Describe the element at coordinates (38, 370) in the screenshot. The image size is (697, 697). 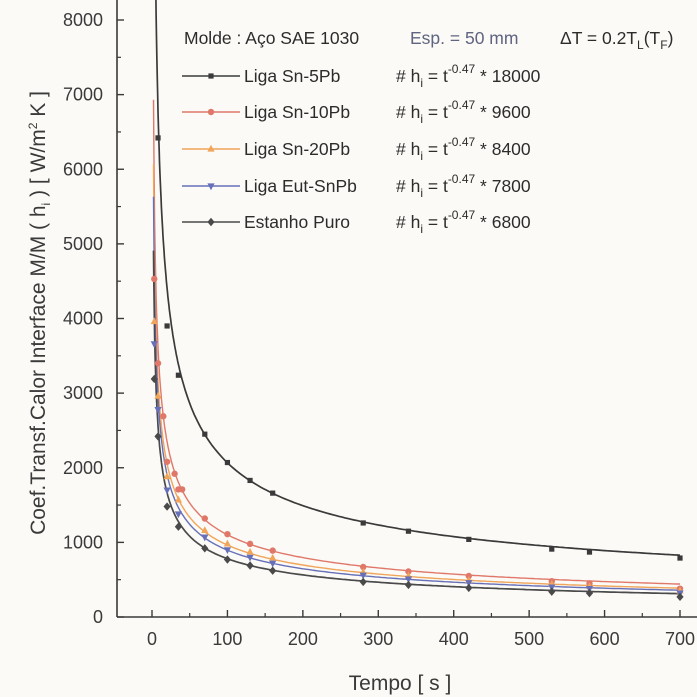
I see `y-axis-label-main: Coef.Transf.Calor Interface M/M ( h` at that location.